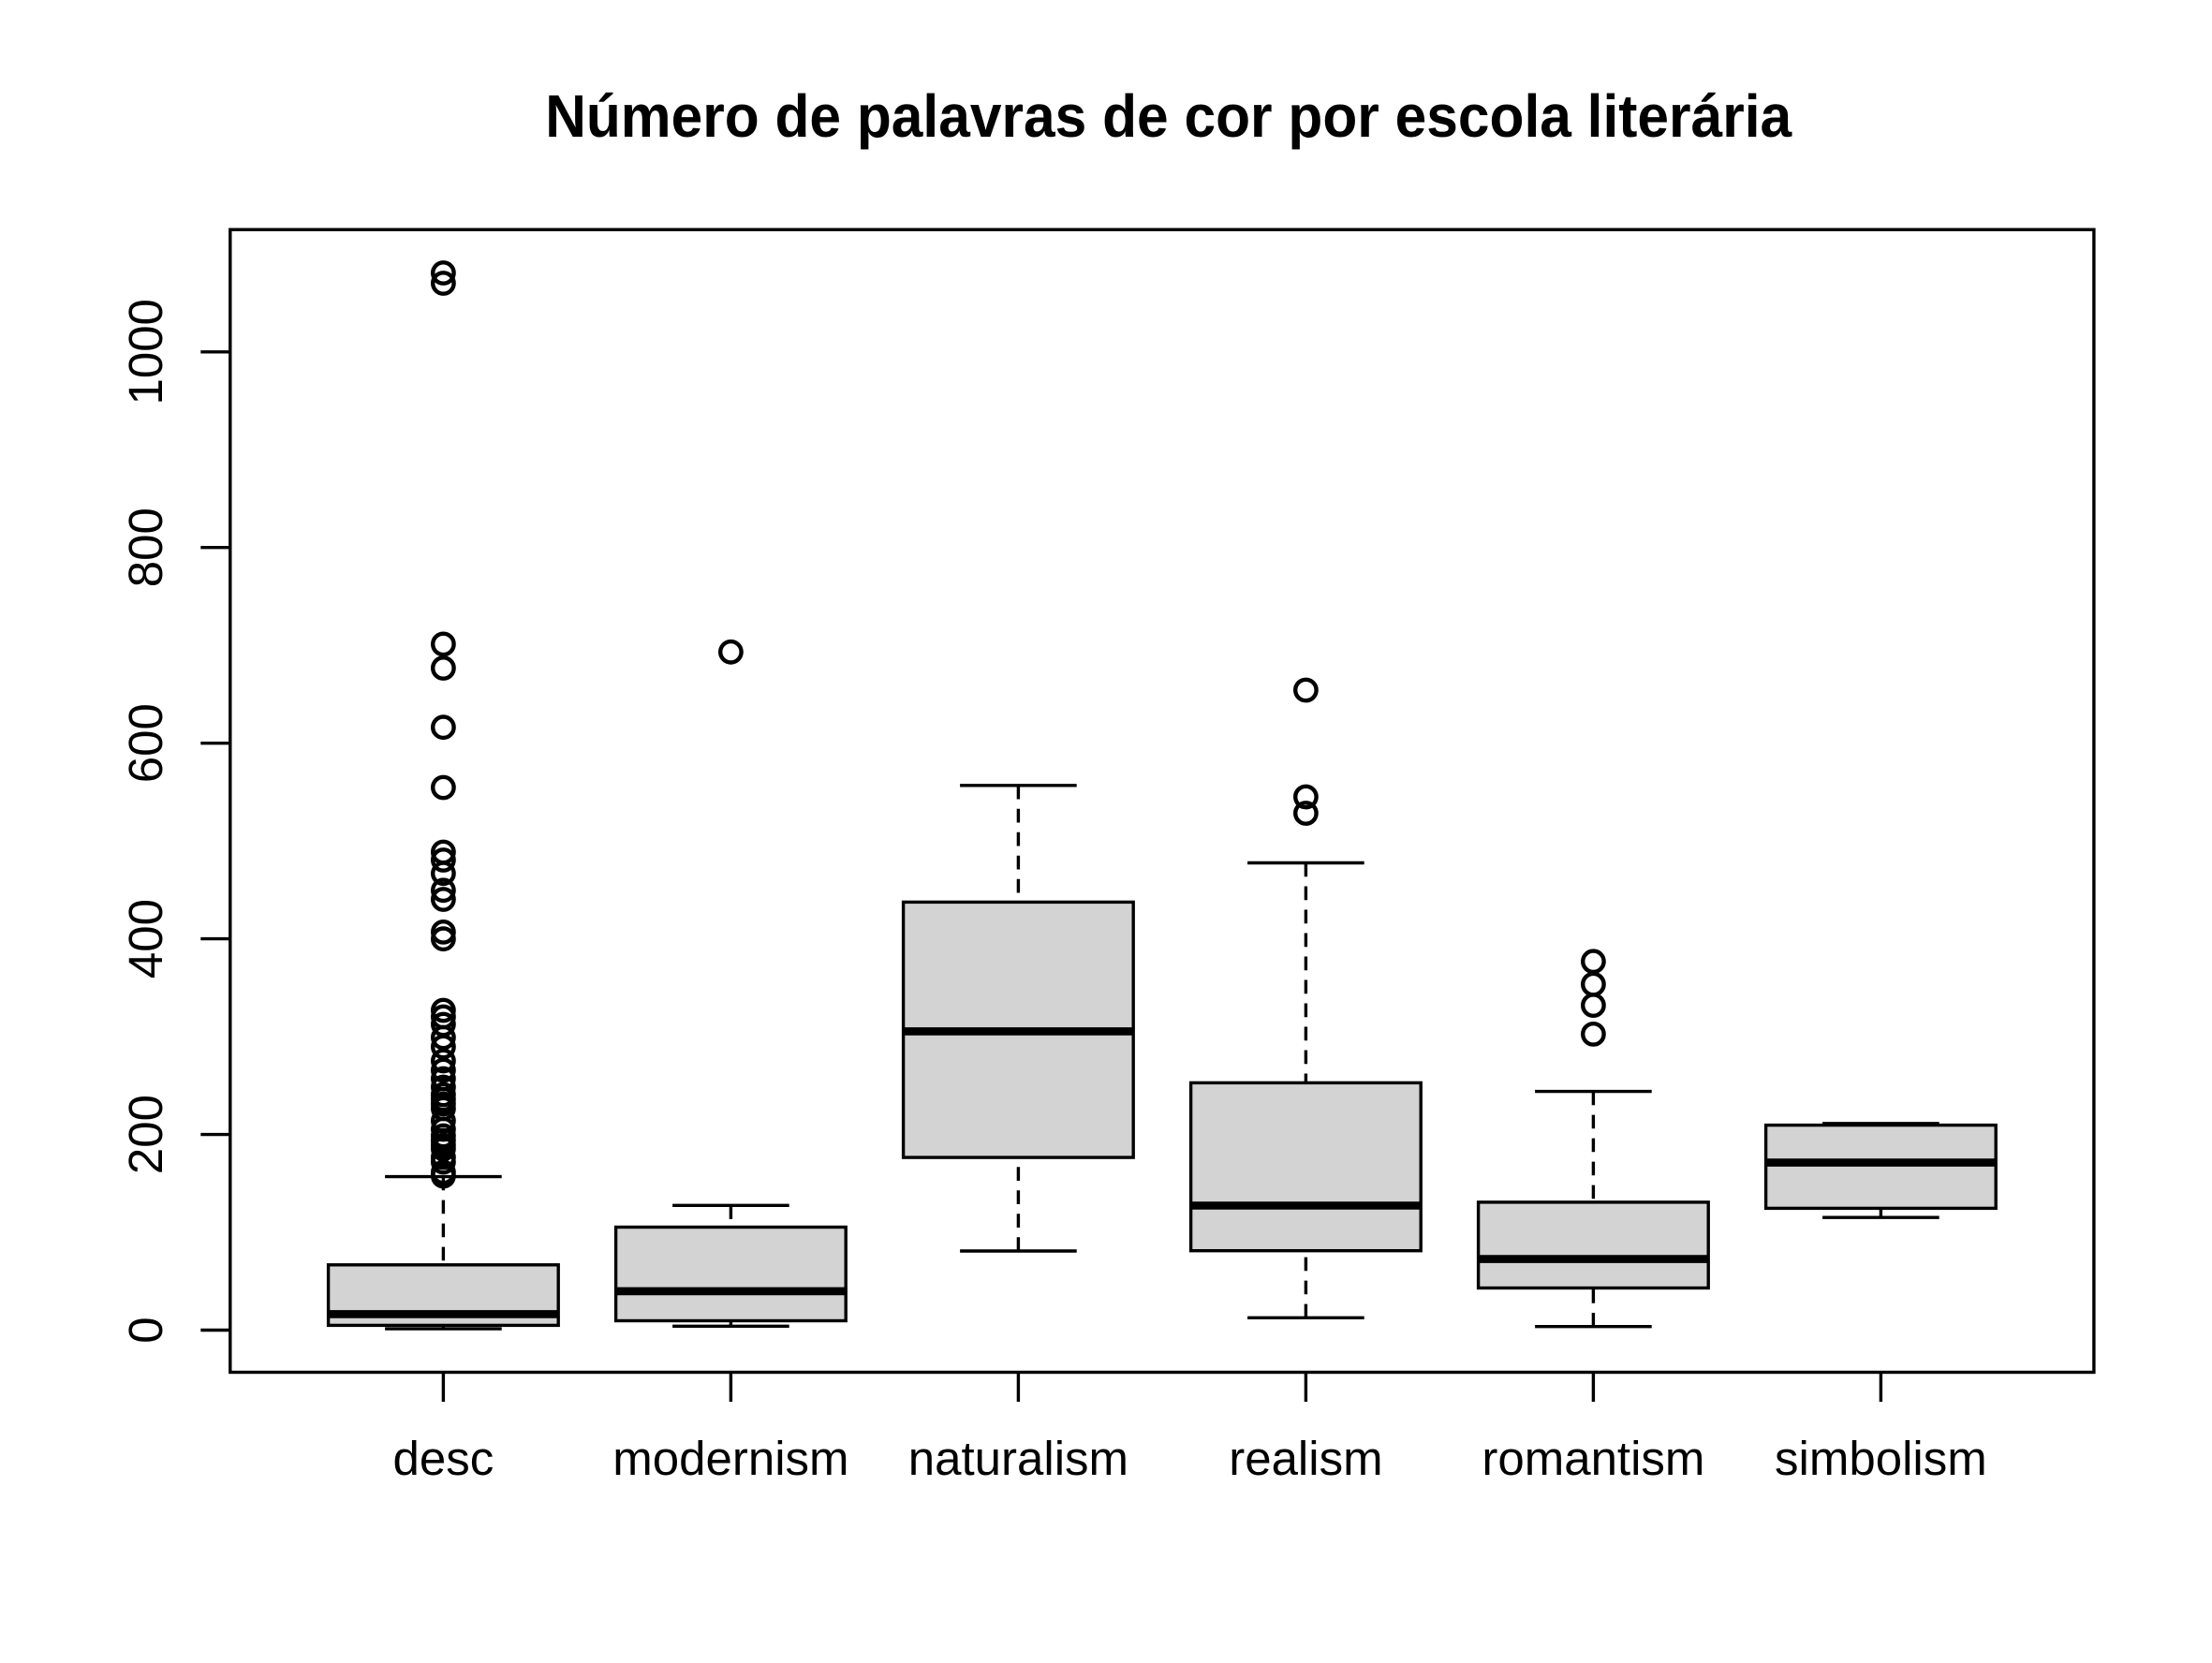 This screenshot has height=1663, width=2212. Describe the element at coordinates (1305, 1458) in the screenshot. I see `svg-text: realism` at that location.